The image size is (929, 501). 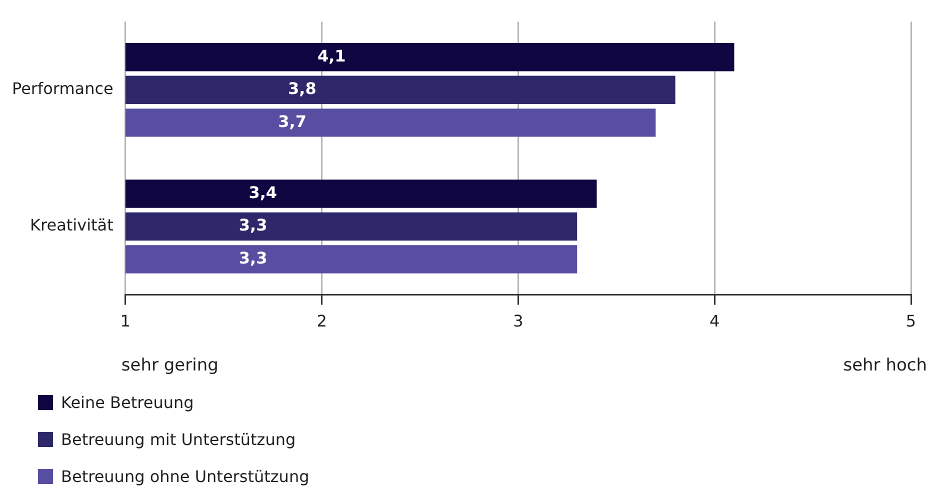 I want to click on x-tick-label: 2, so click(x=321, y=321).